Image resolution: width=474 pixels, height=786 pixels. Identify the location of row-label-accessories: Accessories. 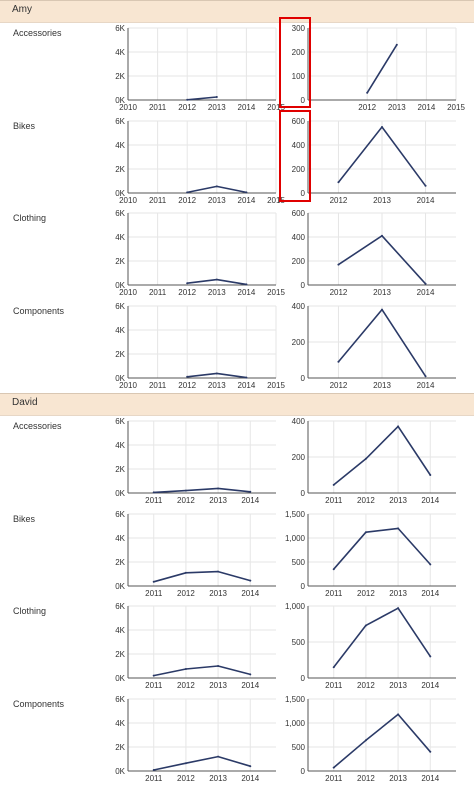
(37, 33).